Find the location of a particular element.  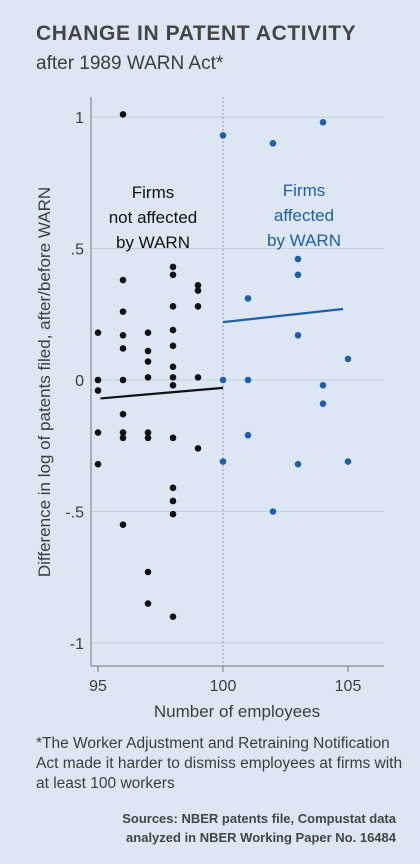

y-tick-label: .5 is located at coordinates (77, 250).